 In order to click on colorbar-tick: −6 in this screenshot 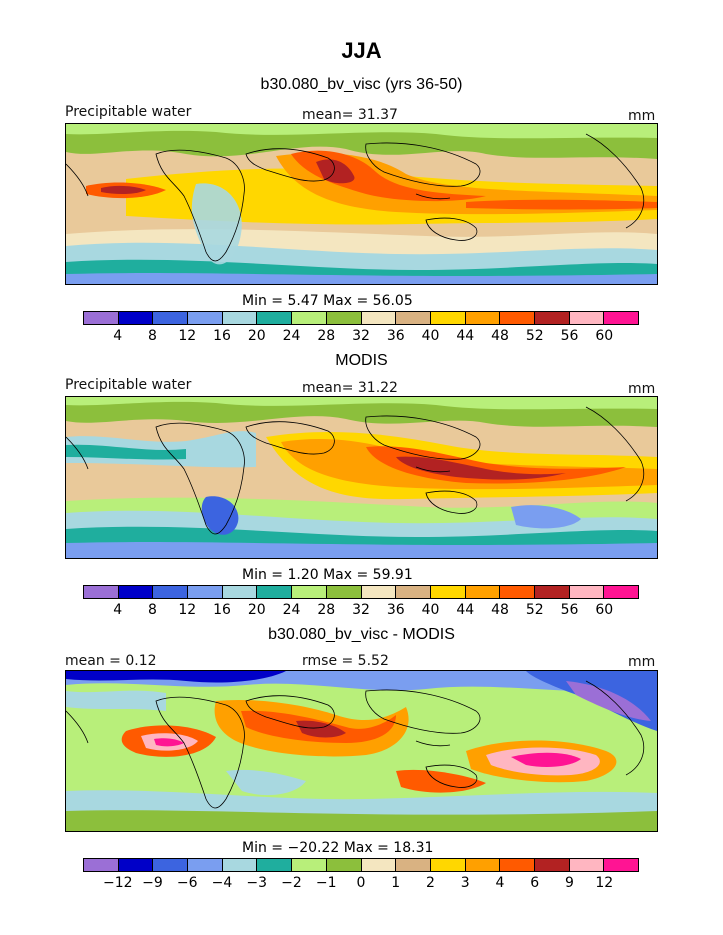, I will do `click(187, 883)`.